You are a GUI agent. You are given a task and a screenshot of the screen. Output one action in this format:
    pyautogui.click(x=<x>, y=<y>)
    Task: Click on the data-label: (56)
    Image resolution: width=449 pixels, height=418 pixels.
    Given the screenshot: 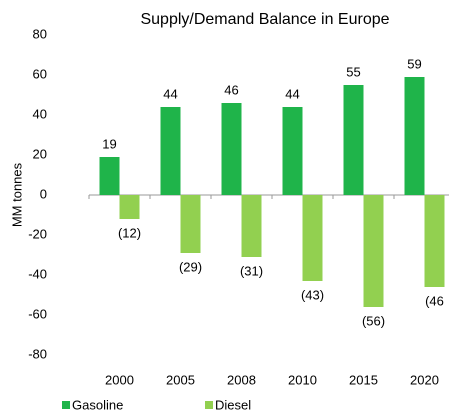 What is the action you would take?
    pyautogui.click(x=373, y=320)
    